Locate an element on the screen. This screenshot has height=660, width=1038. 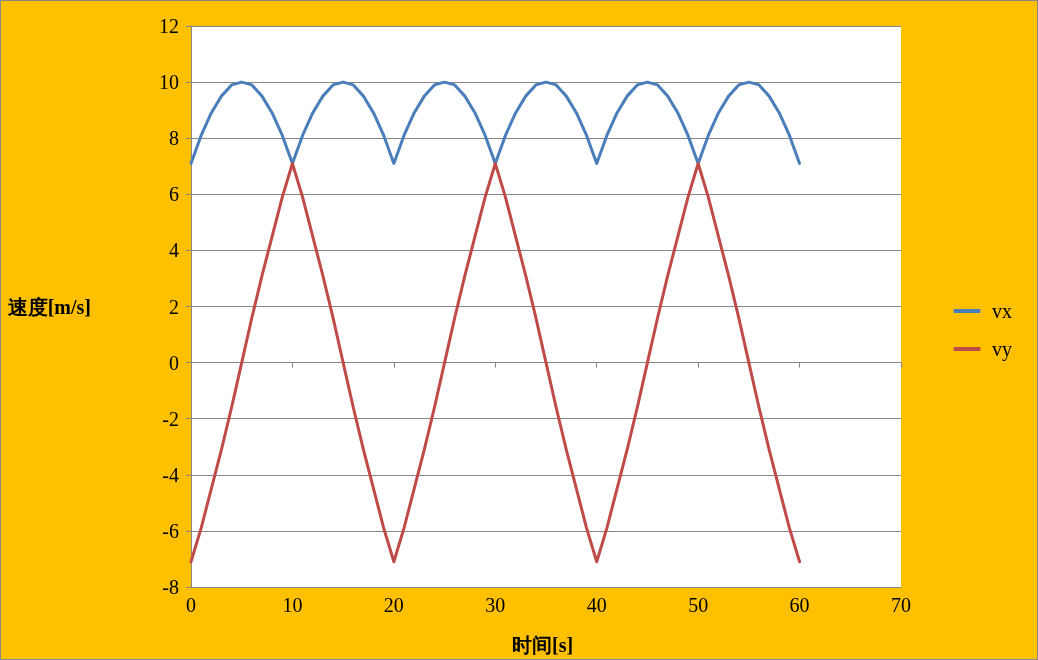
y-tick-label: -2 is located at coordinates (170, 418).